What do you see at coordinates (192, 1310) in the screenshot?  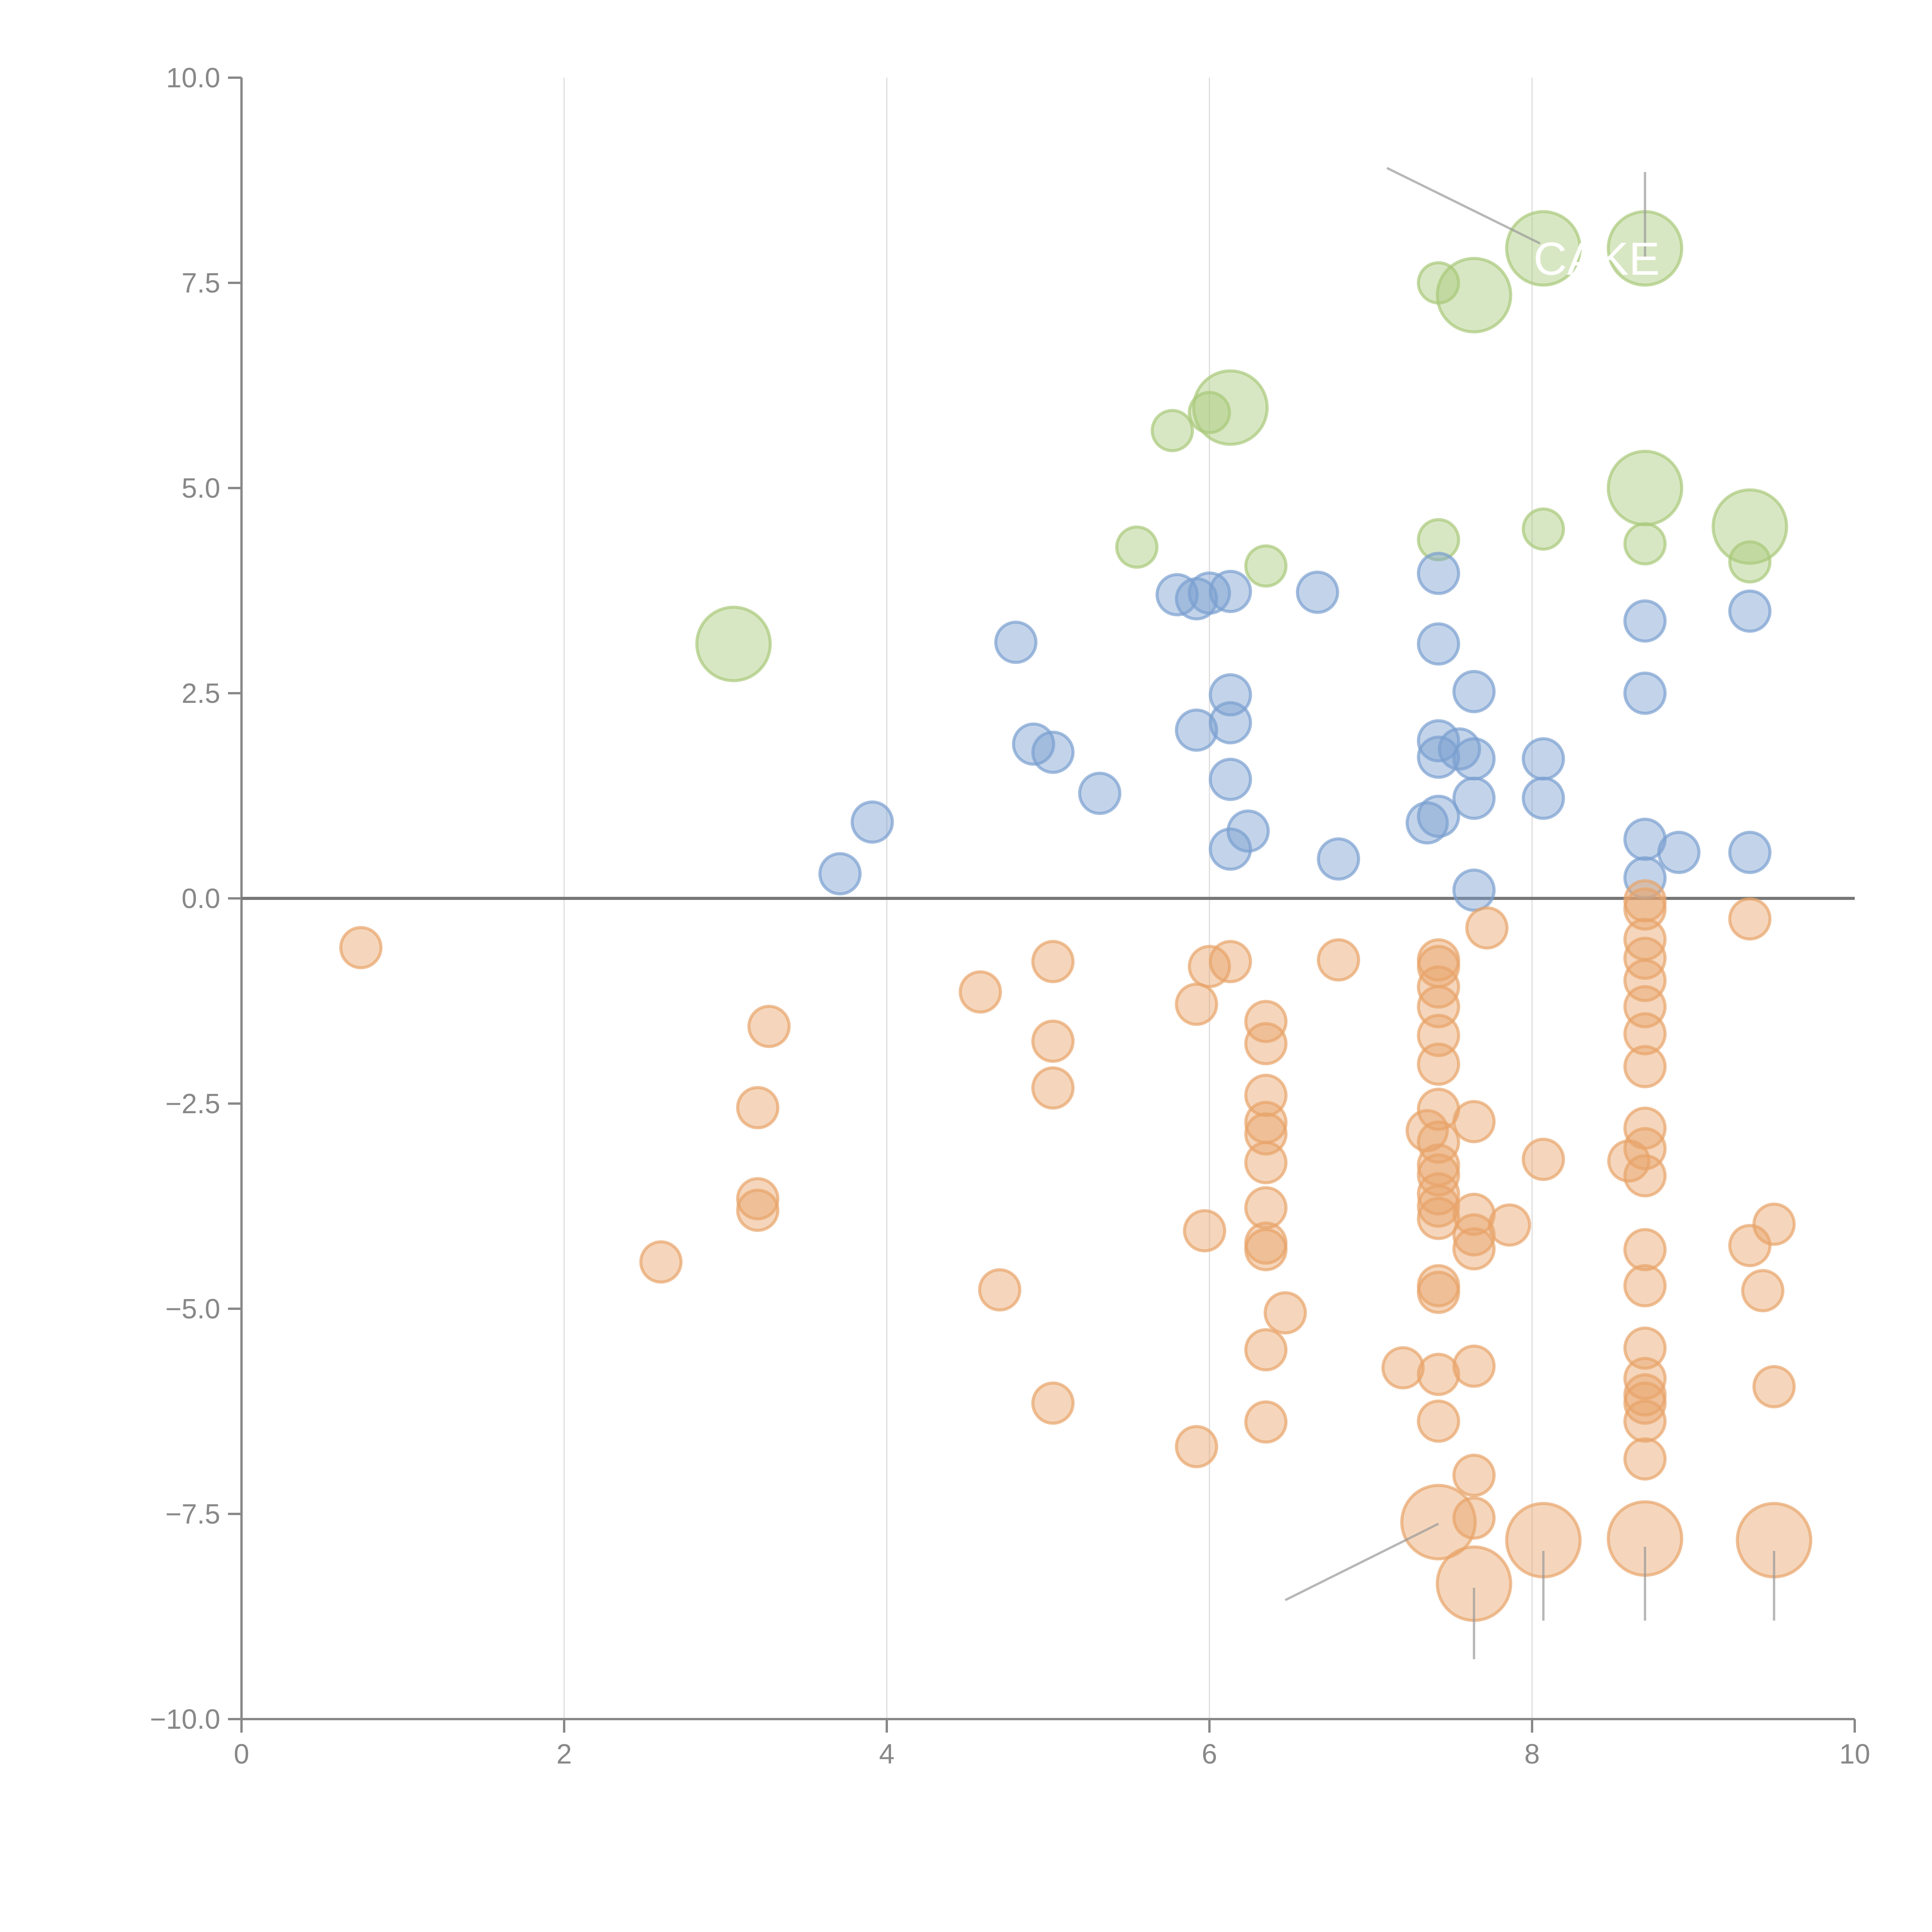 I see `y-tick-label: −5.0` at bounding box center [192, 1310].